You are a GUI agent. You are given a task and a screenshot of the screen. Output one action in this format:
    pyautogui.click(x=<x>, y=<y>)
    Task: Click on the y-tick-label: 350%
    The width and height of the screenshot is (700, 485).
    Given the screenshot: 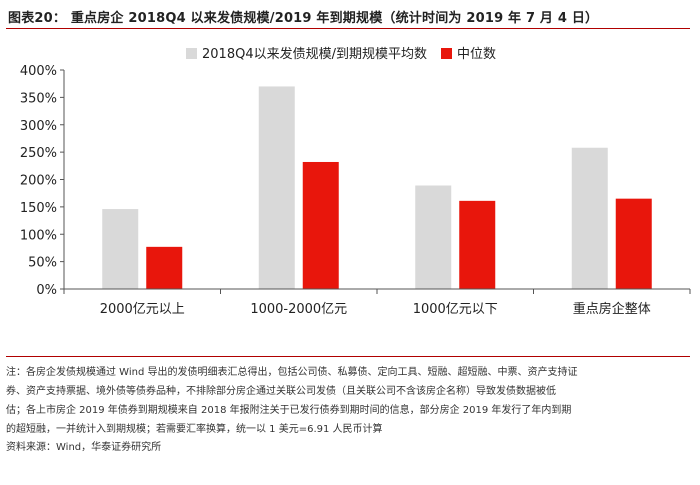 What is the action you would take?
    pyautogui.click(x=38, y=98)
    